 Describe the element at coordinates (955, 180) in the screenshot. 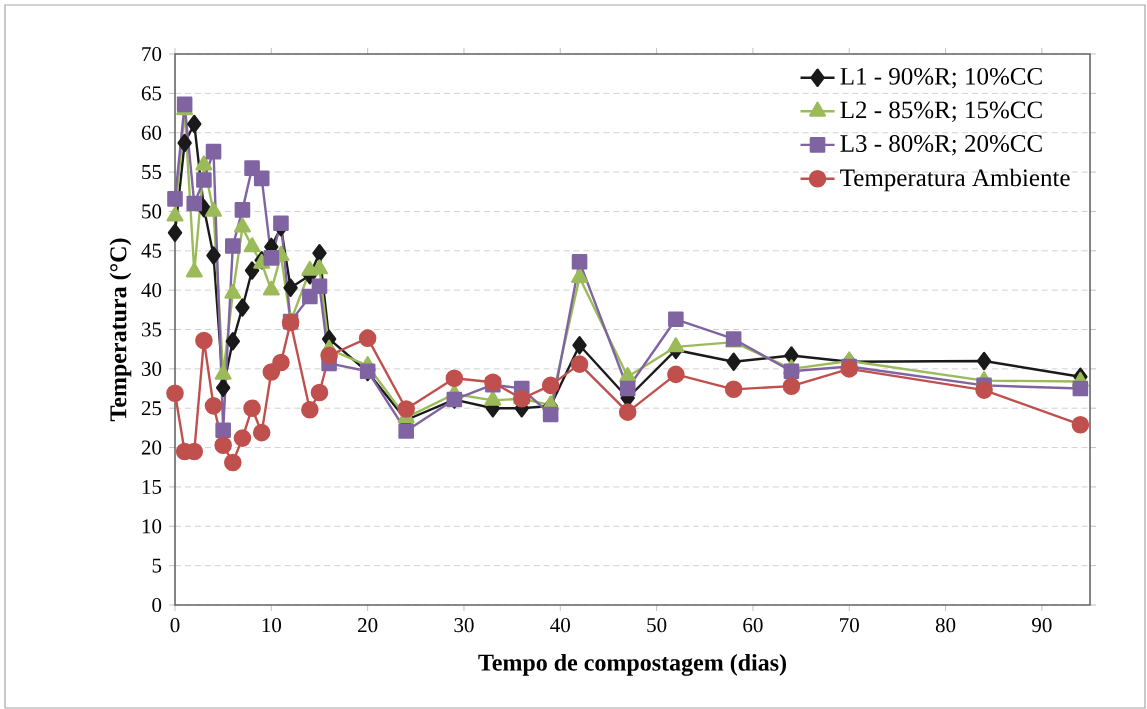

I see `legend-label: Temperatura Ambiente` at that location.